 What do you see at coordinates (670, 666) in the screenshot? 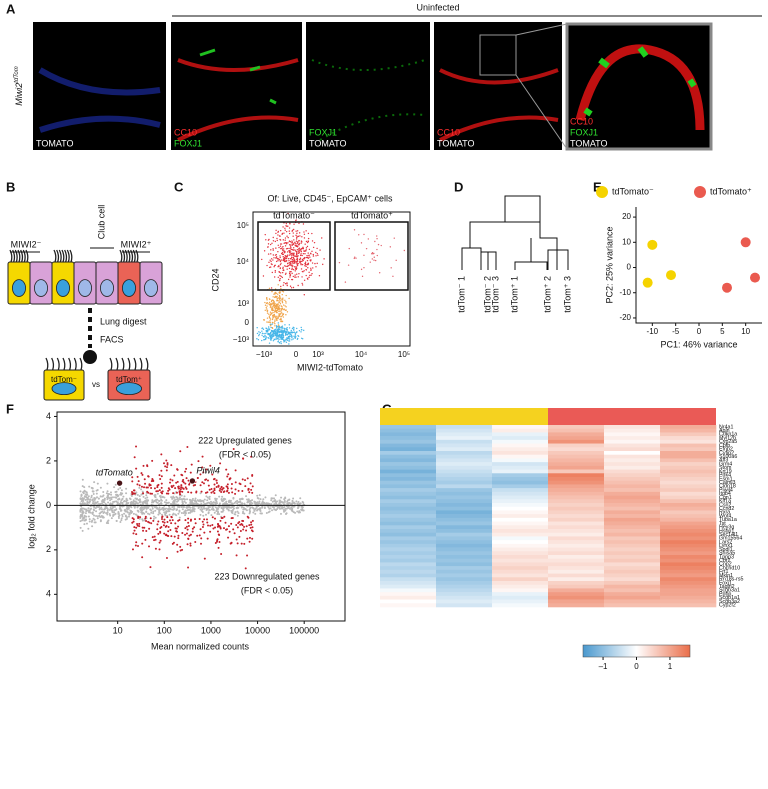
I see `colorbar-tick-label: 1` at bounding box center [670, 666].